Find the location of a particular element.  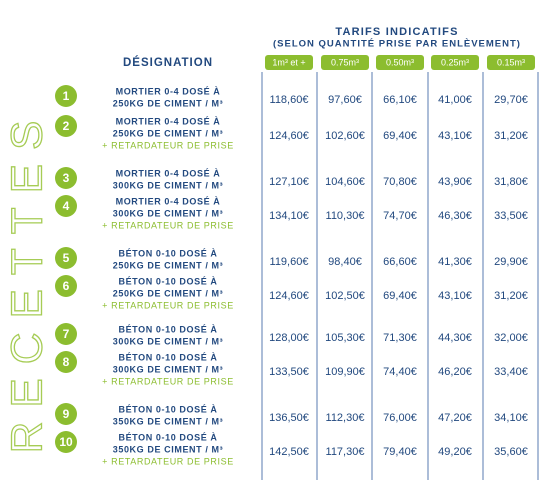

price: 31,80€ is located at coordinates (511, 182).